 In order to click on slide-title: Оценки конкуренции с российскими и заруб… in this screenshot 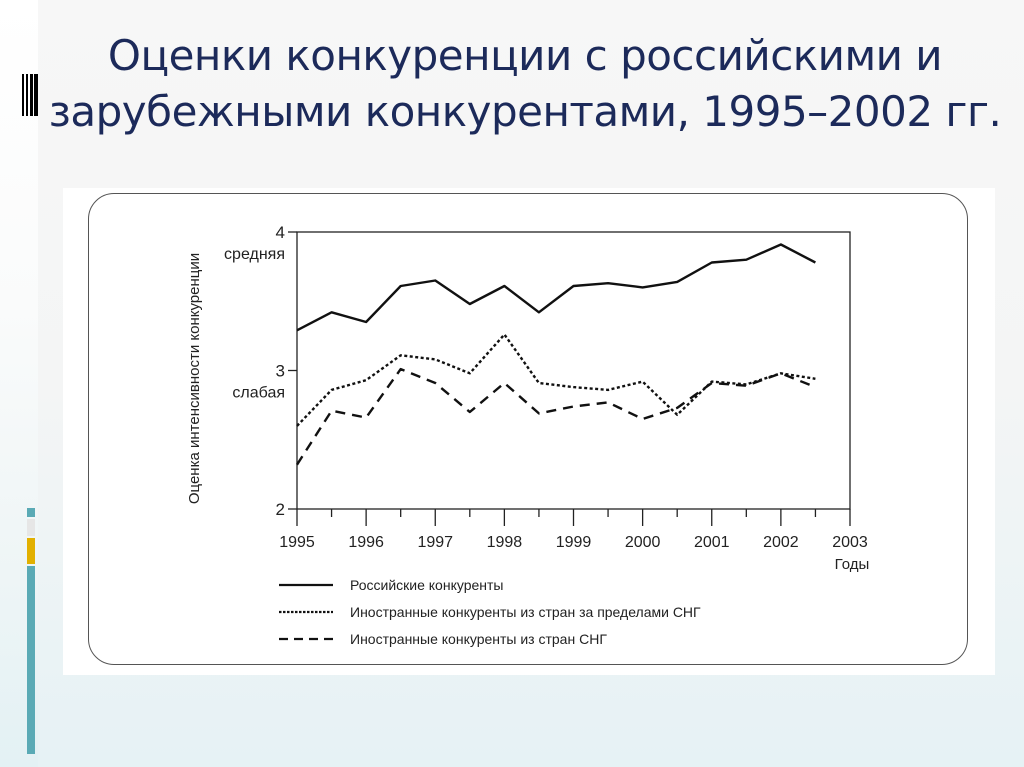, I will do `click(525, 84)`.